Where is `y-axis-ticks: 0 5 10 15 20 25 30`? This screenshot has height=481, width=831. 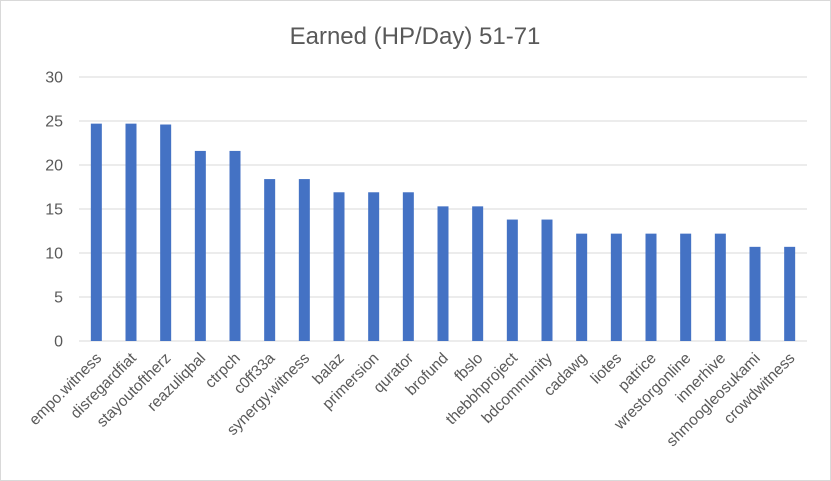 y-axis-ticks: 0 5 10 15 20 25 30 is located at coordinates (54, 210).